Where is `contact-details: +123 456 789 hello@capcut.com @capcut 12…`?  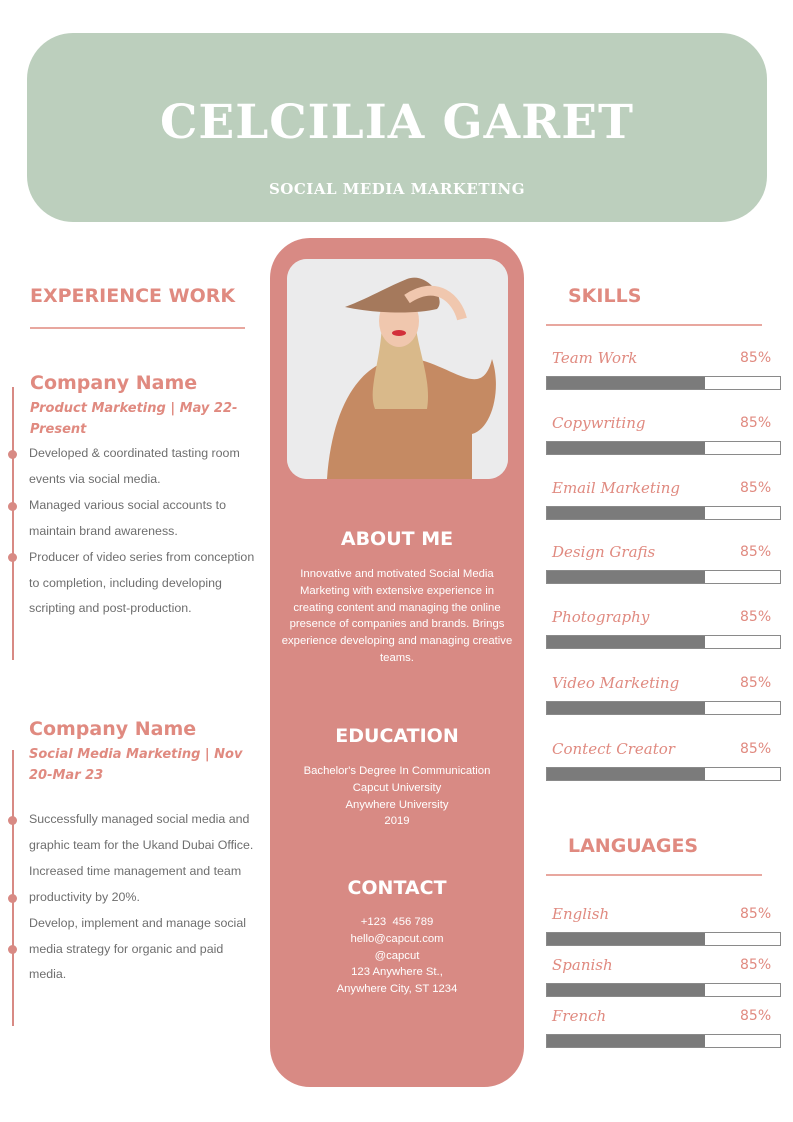 contact-details: +123 456 789 hello@capcut.com @capcut 12… is located at coordinates (397, 956).